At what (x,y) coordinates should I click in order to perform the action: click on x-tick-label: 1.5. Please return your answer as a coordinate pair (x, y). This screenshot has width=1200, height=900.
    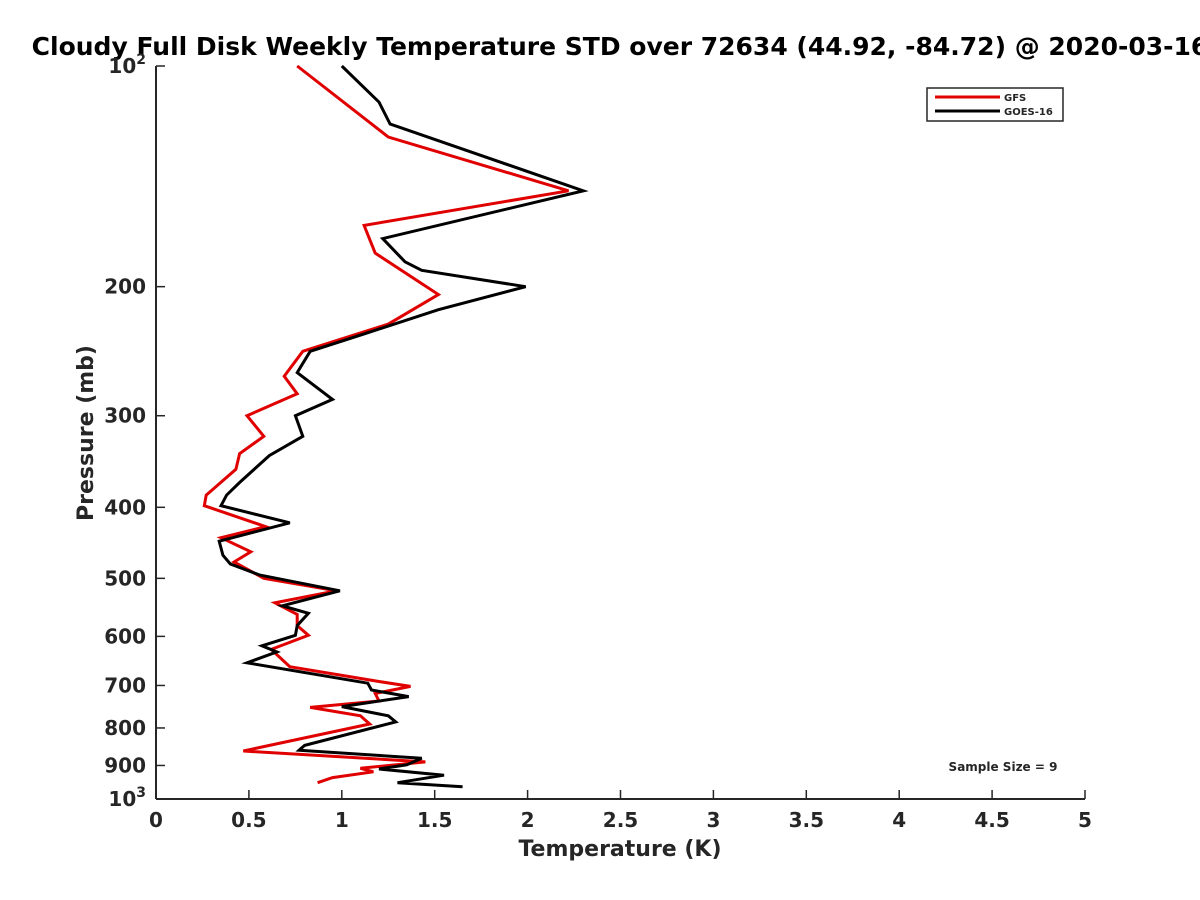
    Looking at the image, I should click on (434, 820).